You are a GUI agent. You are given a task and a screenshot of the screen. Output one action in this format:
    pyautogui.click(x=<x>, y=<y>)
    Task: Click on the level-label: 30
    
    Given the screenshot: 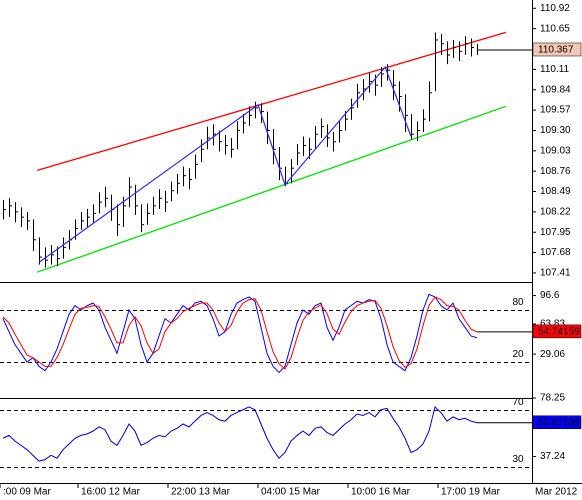 What is the action you would take?
    pyautogui.click(x=518, y=459)
    